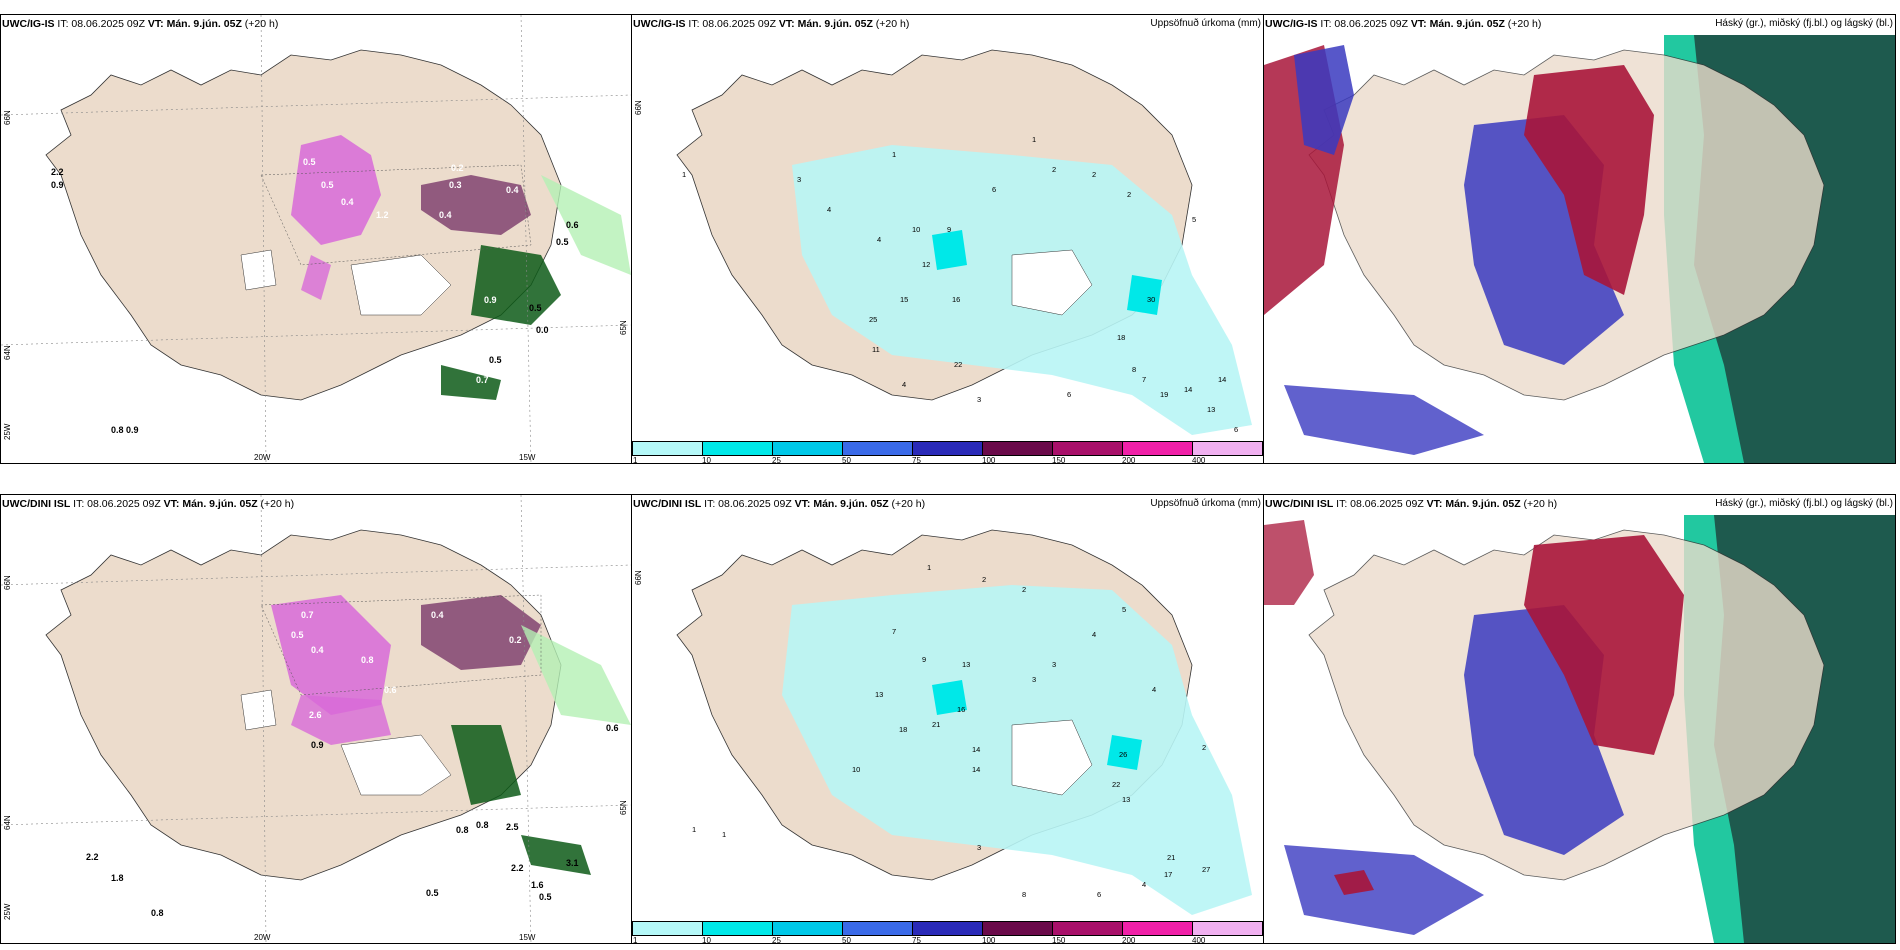 This screenshot has width=1900, height=950. What do you see at coordinates (331, 655) in the screenshot?
I see `snow-area` at bounding box center [331, 655].